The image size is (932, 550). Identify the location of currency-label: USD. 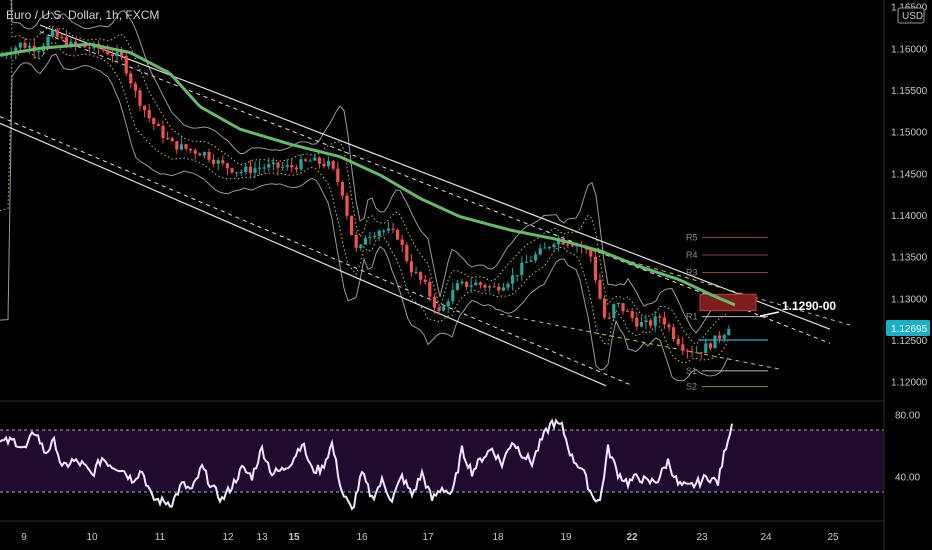
(912, 16).